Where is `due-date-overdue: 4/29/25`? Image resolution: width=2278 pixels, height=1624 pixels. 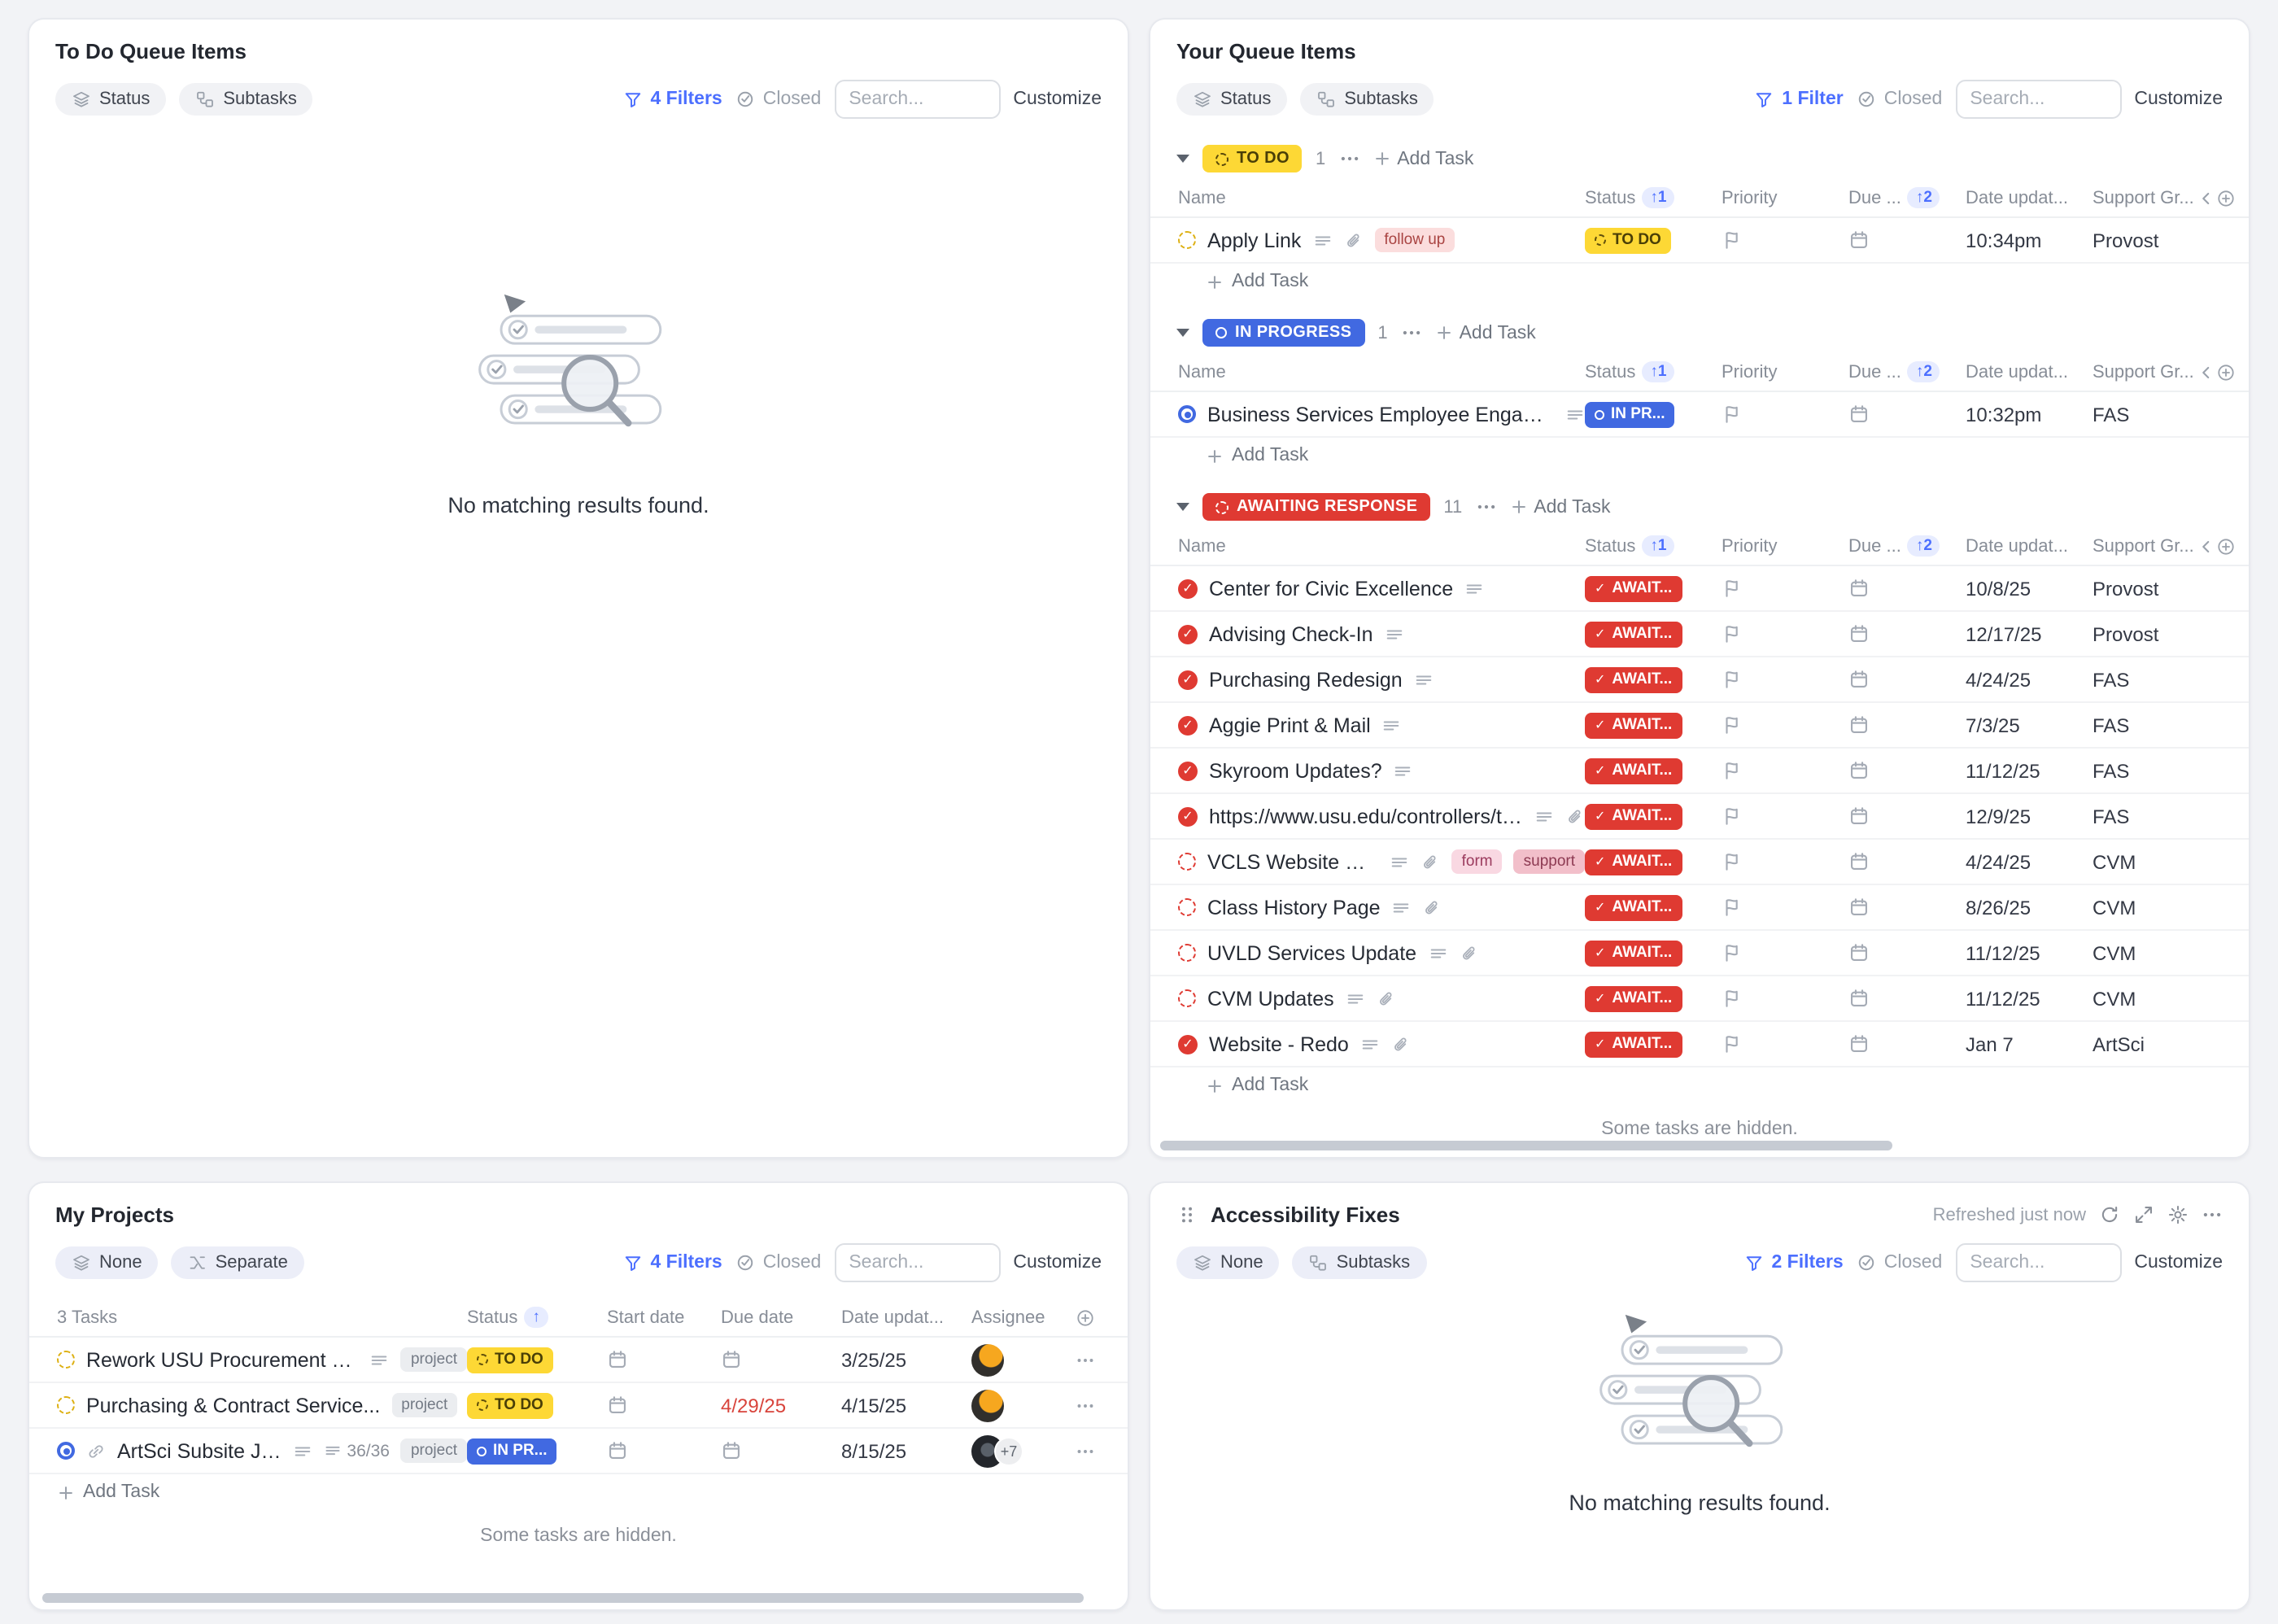 due-date-overdue: 4/29/25 is located at coordinates (754, 1405).